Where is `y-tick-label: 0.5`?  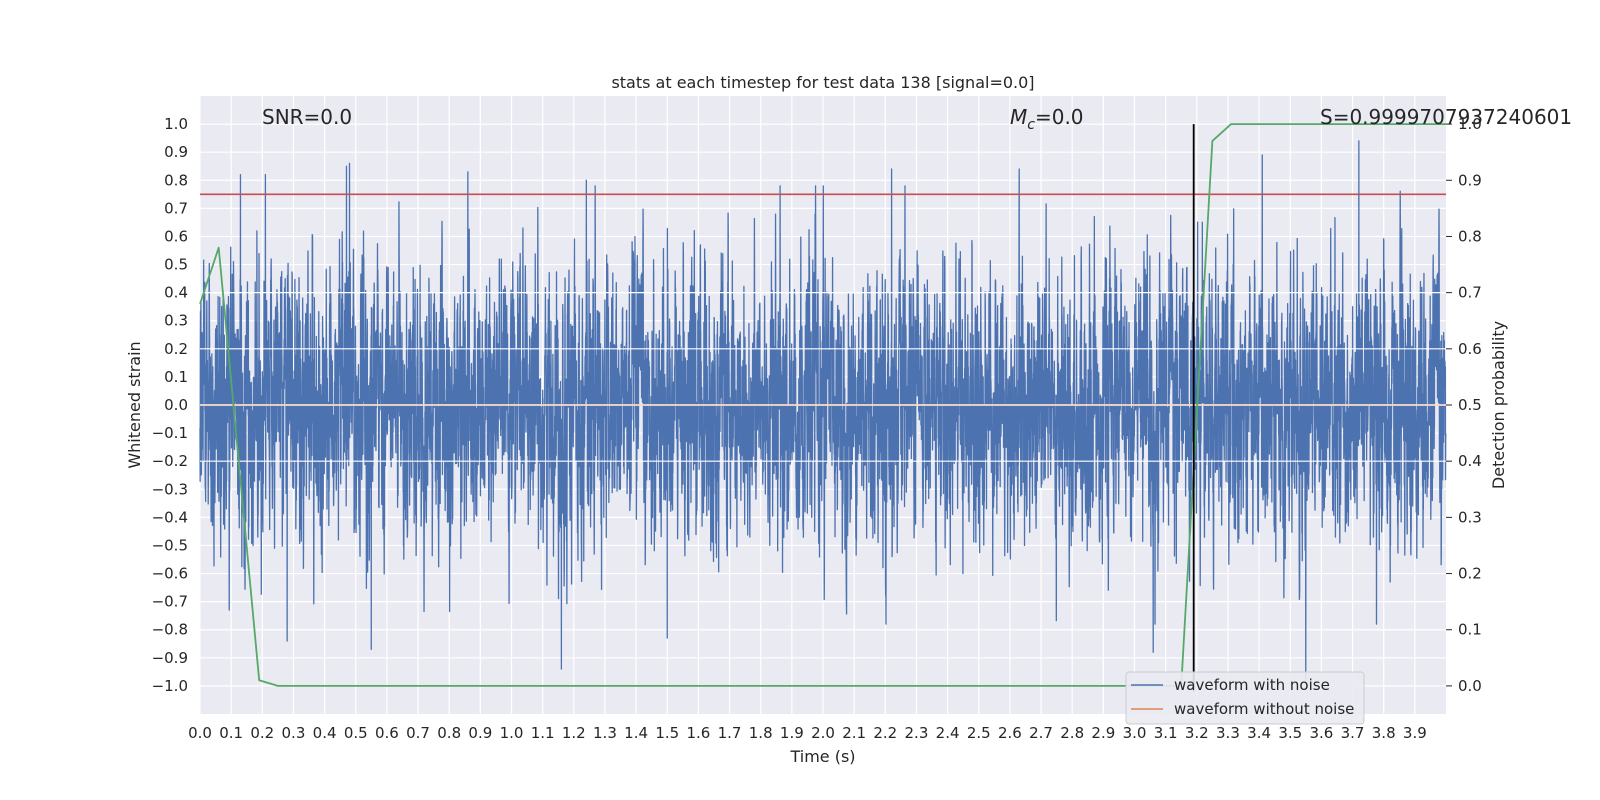
y-tick-label: 0.5 is located at coordinates (176, 265).